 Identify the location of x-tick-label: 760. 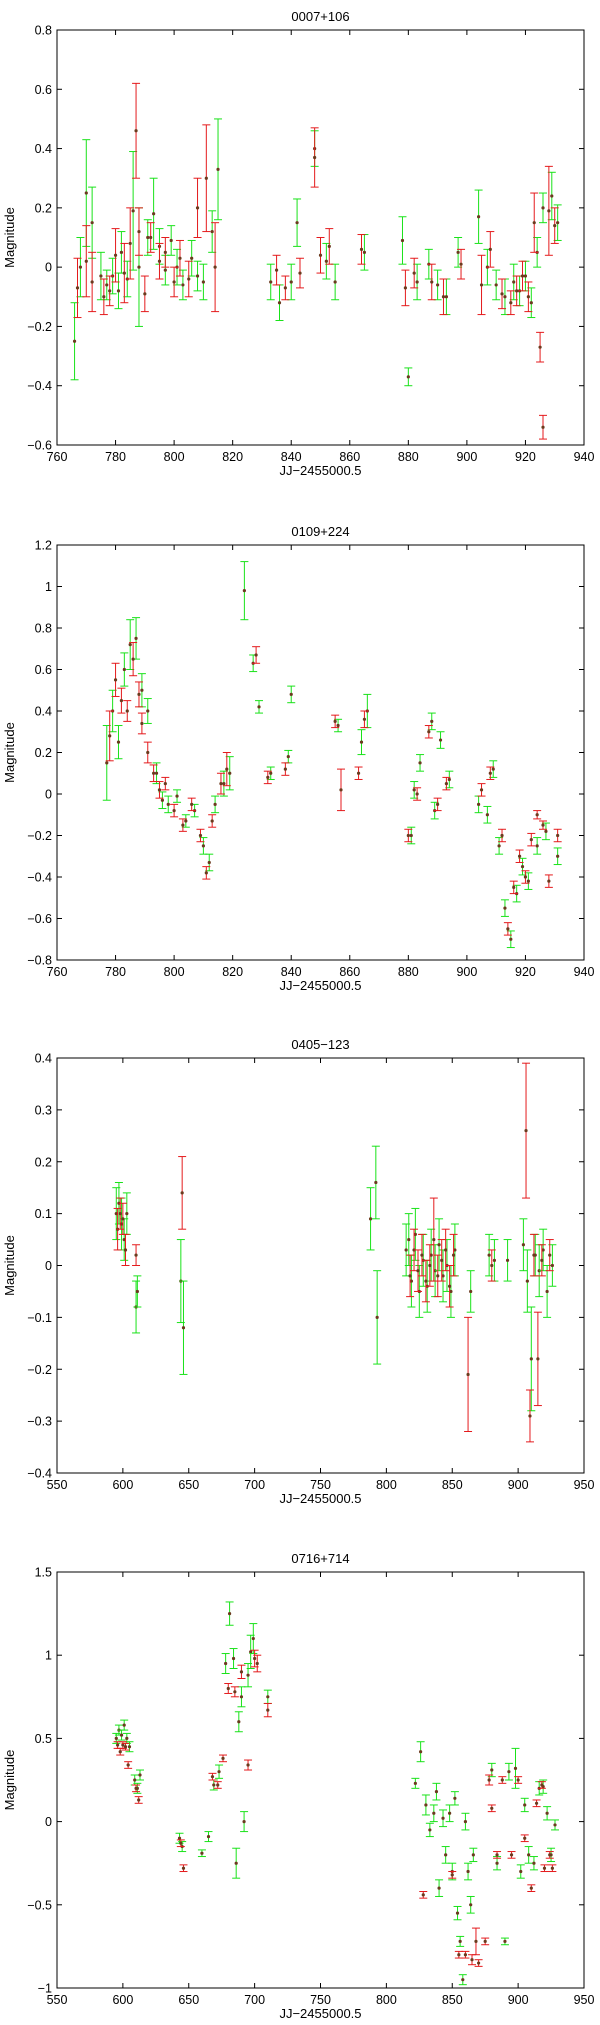
(57, 457).